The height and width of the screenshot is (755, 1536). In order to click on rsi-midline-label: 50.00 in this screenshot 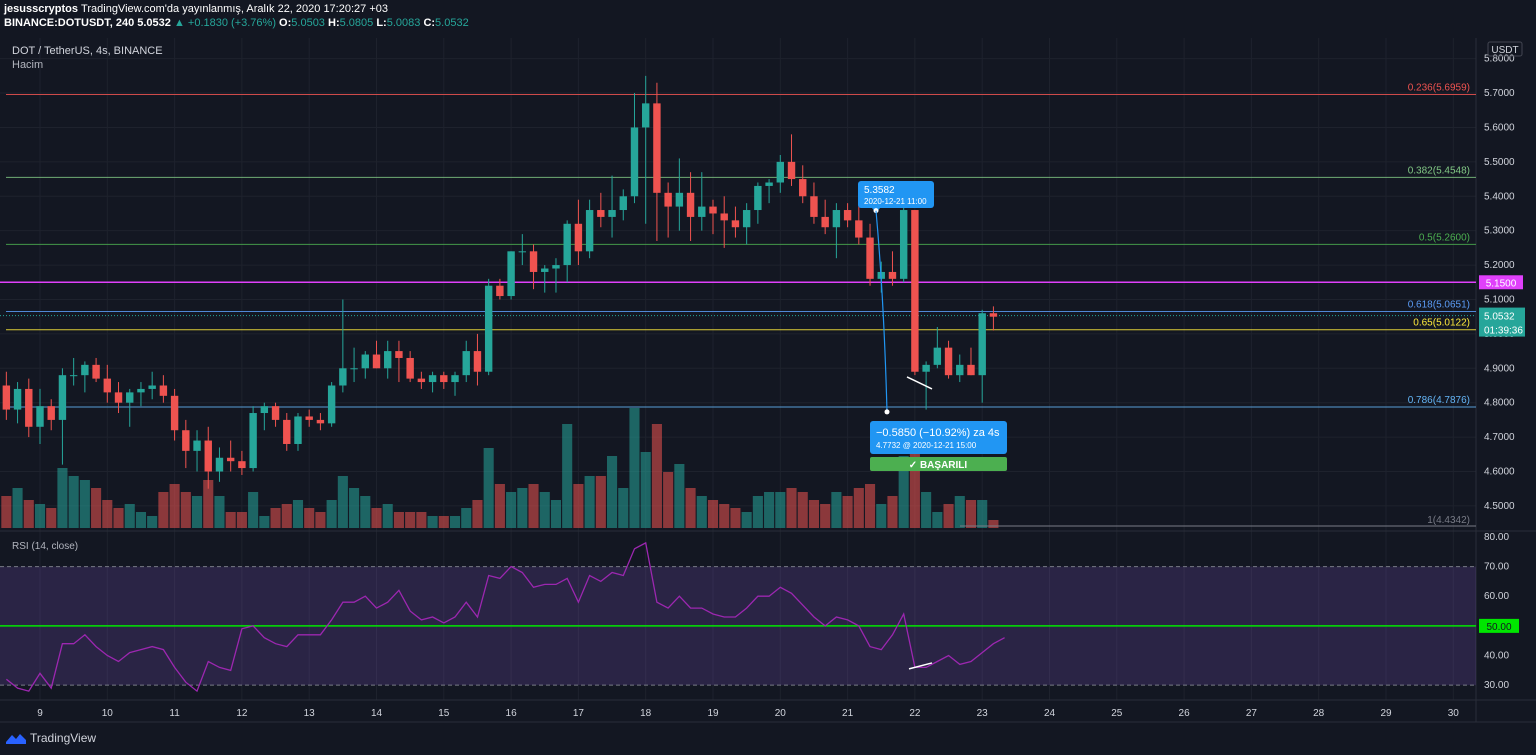, I will do `click(1498, 627)`.